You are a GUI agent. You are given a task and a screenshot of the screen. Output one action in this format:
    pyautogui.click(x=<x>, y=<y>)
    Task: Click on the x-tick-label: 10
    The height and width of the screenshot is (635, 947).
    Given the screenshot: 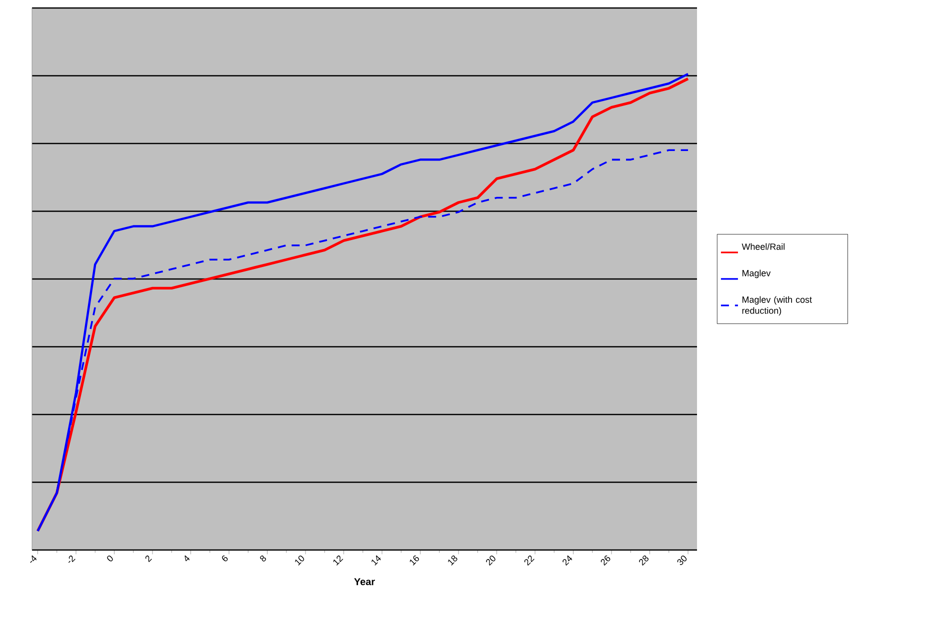 What is the action you would take?
    pyautogui.click(x=299, y=561)
    